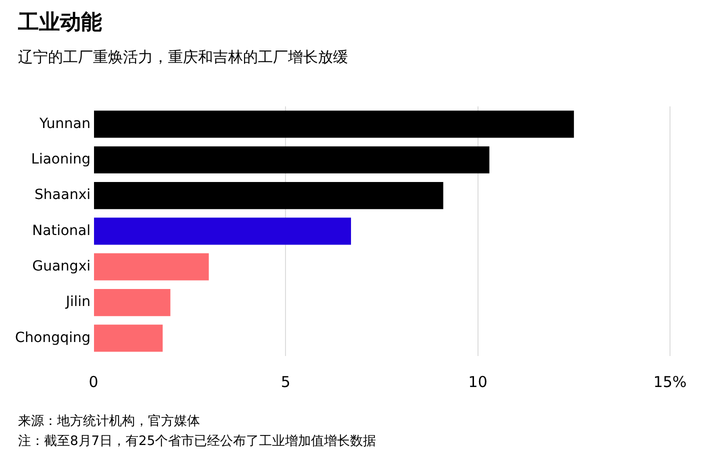  Describe the element at coordinates (52, 338) in the screenshot. I see `y-tick-label: Chongqing` at that location.